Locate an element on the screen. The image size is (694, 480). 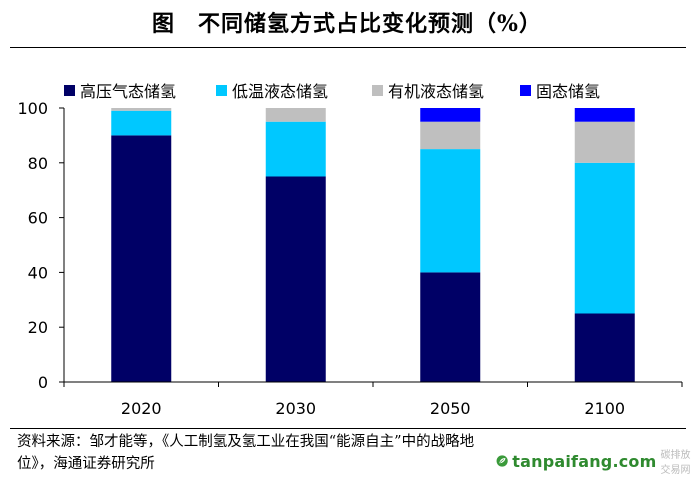
source-divider is located at coordinates (348, 428).